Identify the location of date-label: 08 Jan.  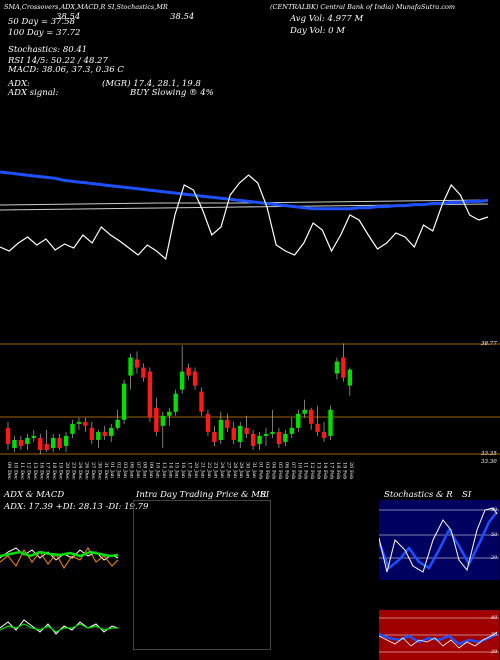
(144, 470).